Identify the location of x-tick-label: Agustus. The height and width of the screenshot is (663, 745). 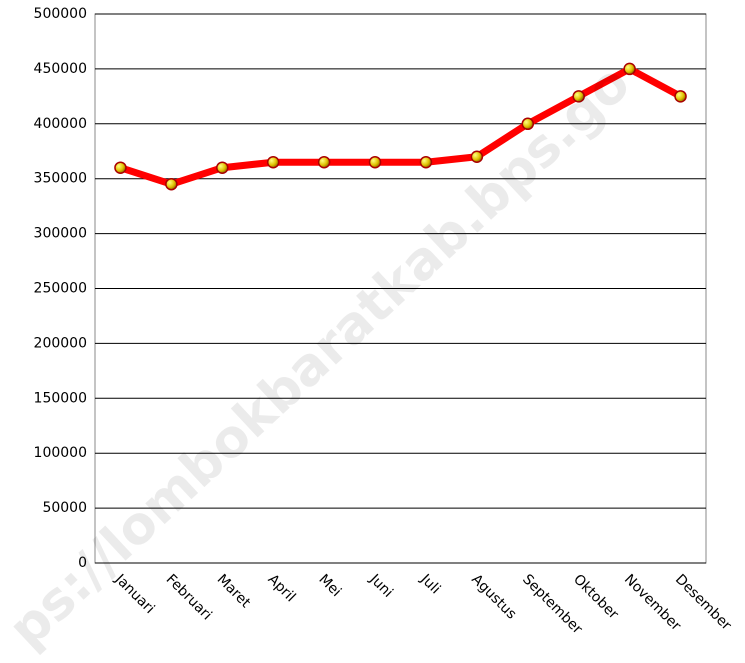
(493, 596).